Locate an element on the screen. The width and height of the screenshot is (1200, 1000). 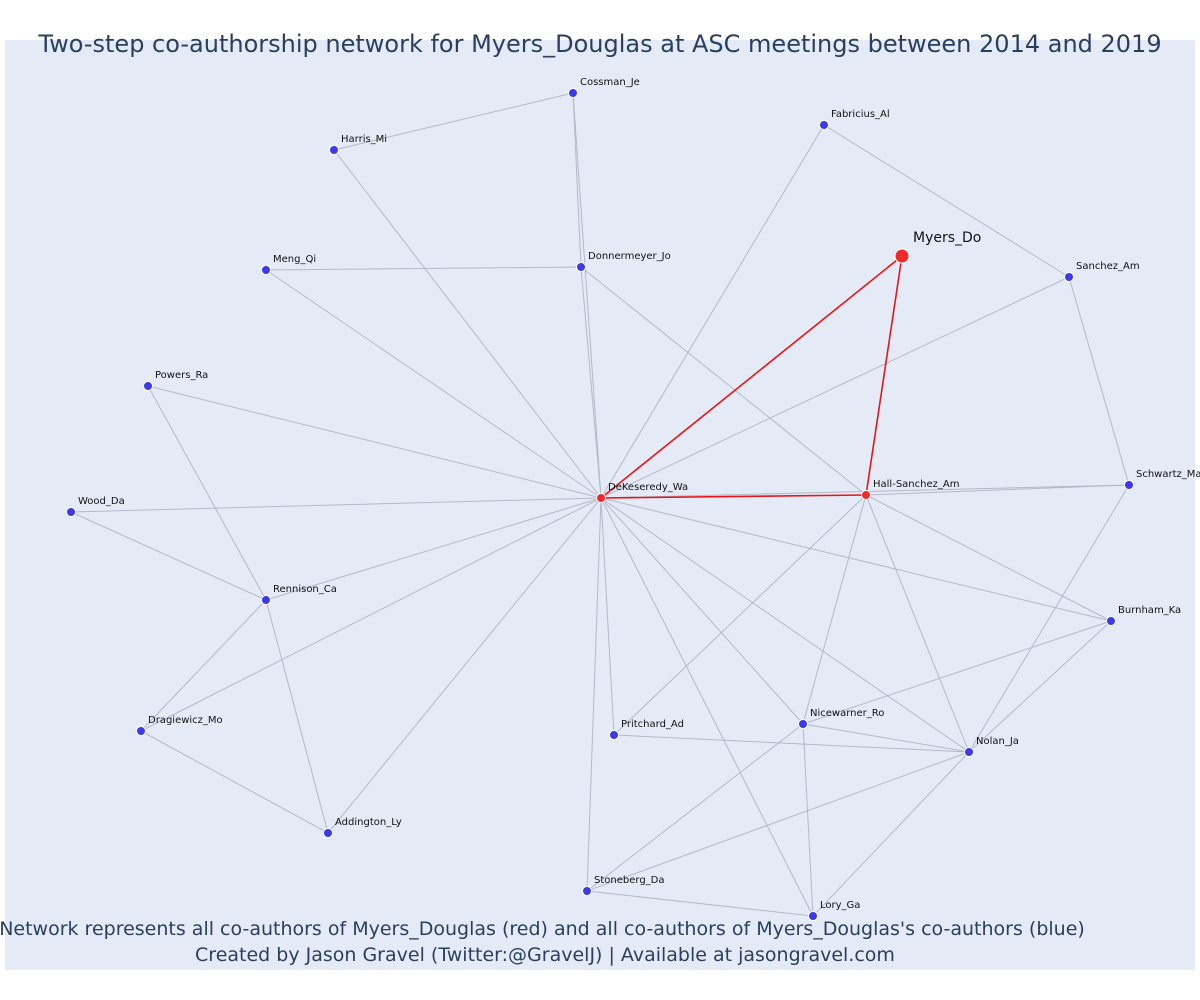
node-label-Meng_Qi: Meng_Qi is located at coordinates (294, 259).